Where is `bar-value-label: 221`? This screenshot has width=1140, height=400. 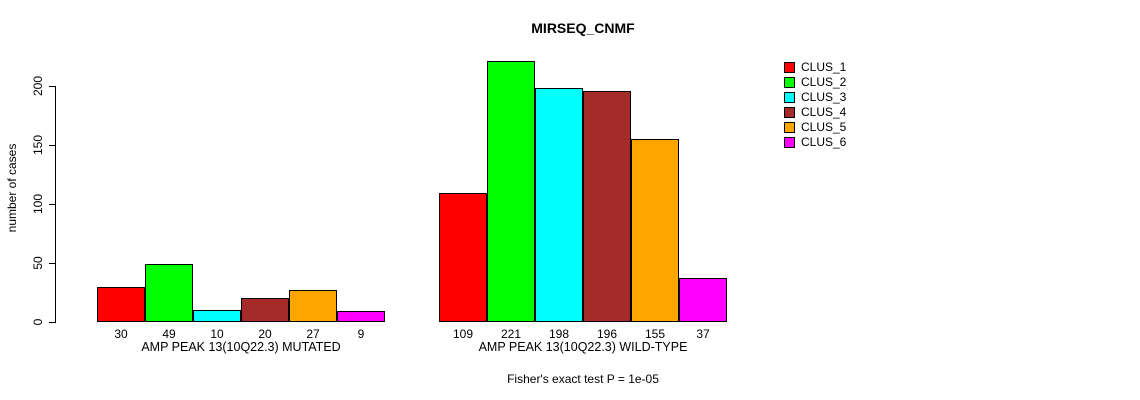 bar-value-label: 221 is located at coordinates (511, 334).